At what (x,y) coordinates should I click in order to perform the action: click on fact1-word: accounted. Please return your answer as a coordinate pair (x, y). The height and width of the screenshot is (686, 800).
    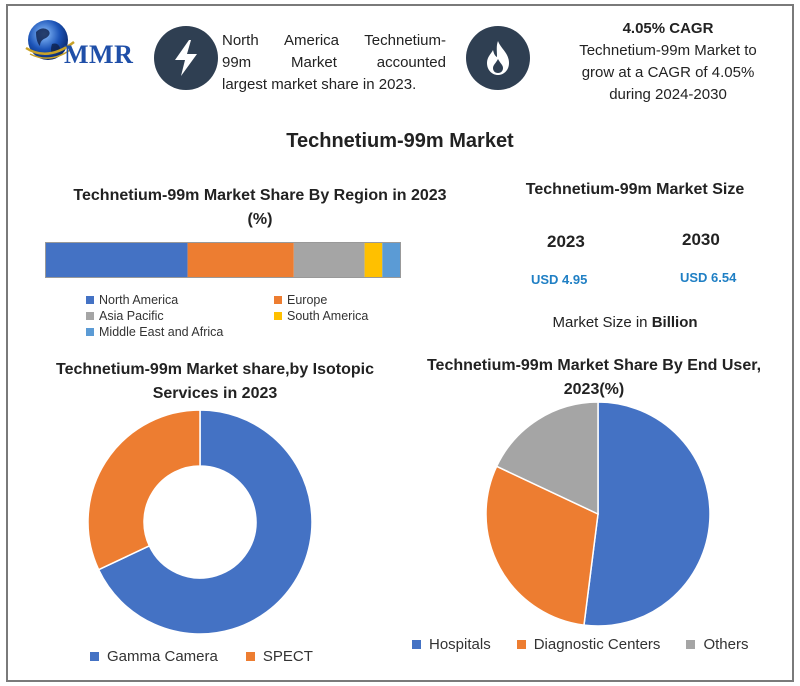
    Looking at the image, I should click on (411, 62).